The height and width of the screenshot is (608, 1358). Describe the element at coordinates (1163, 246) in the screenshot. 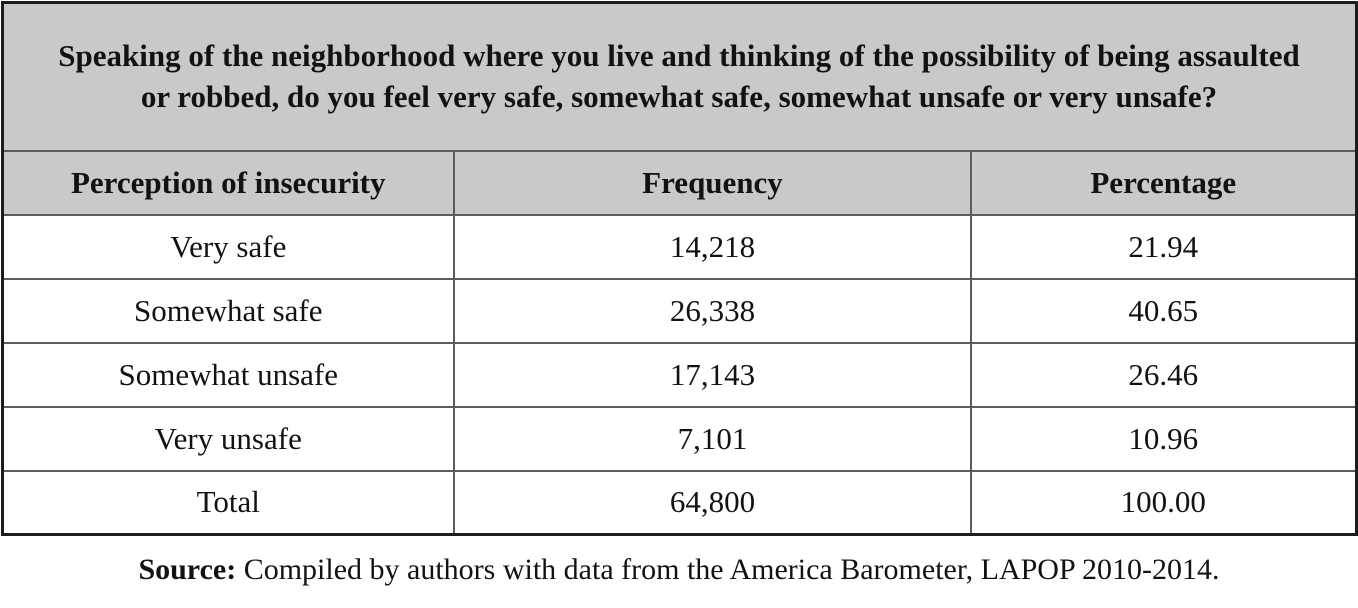

I see `cell-percentage: 21.94` at that location.